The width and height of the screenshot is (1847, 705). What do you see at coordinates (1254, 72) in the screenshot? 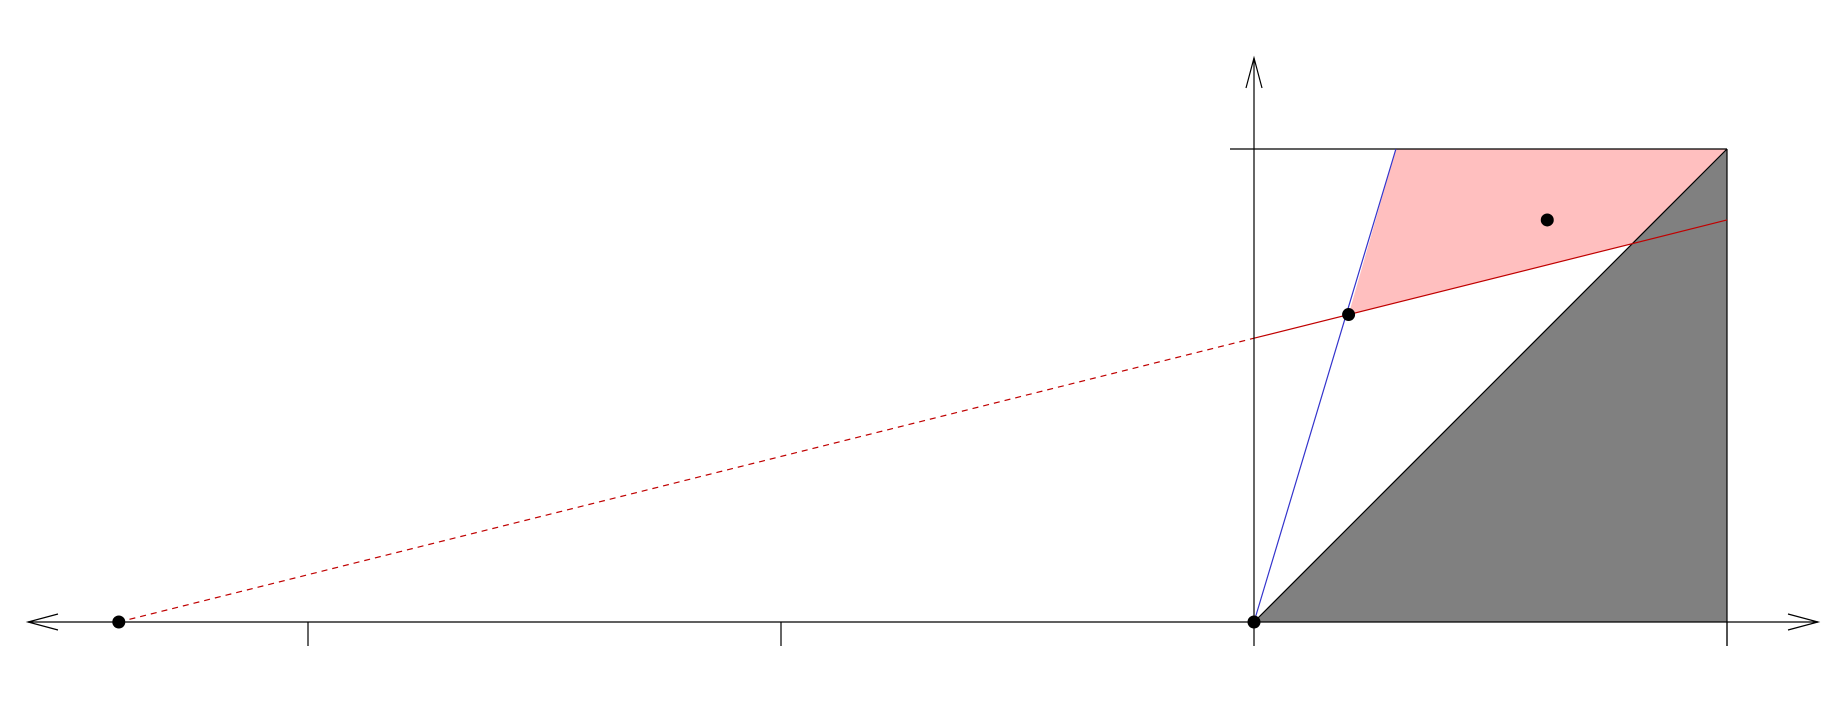
I see `y-axis-arrow` at bounding box center [1254, 72].